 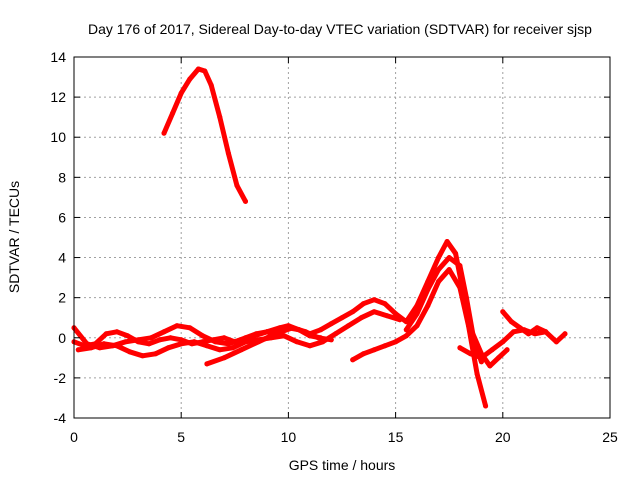 I want to click on y-tick-label: 12, so click(x=58, y=97).